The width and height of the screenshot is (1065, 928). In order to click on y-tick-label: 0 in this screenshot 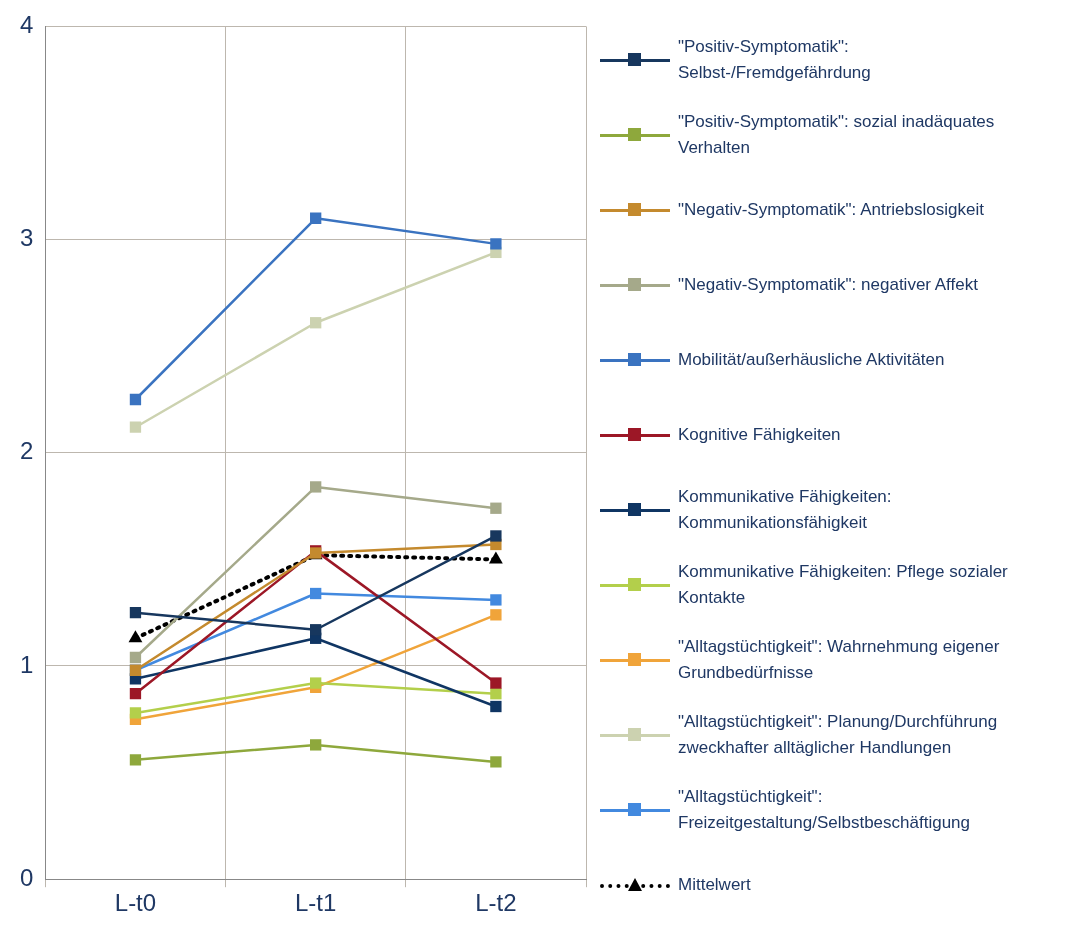, I will do `click(26, 877)`.